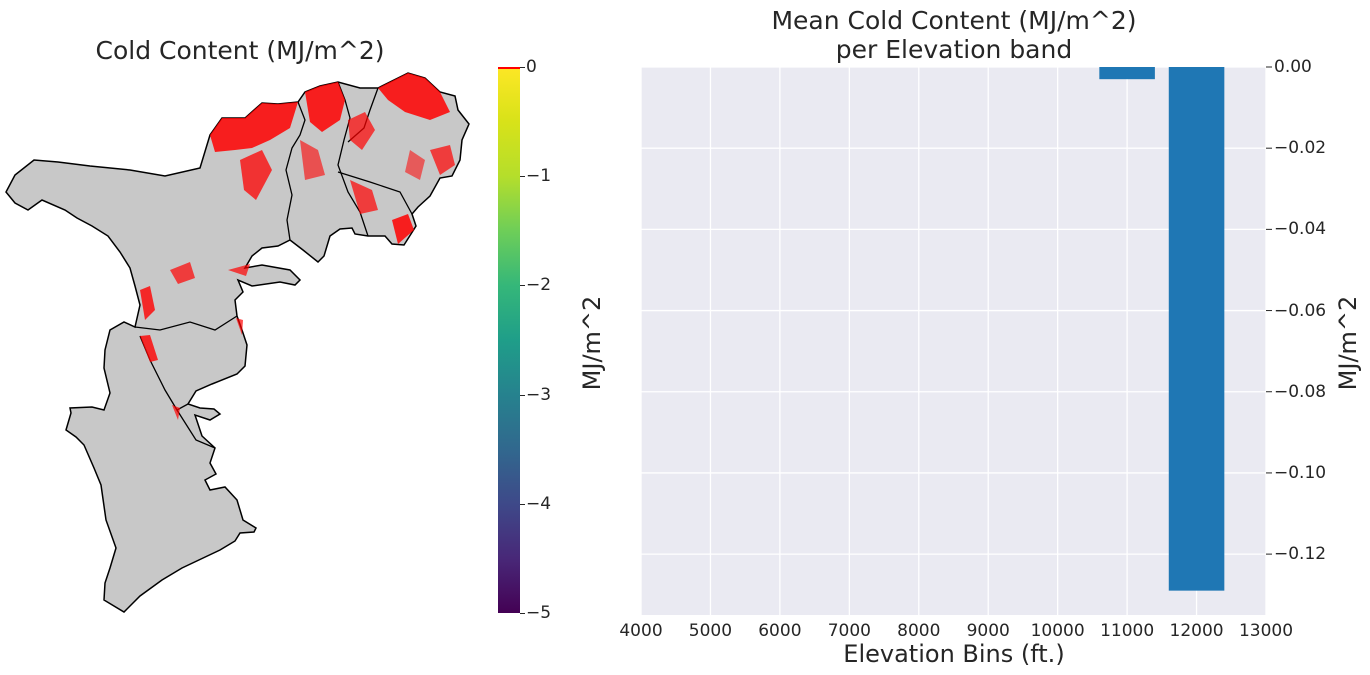 This screenshot has height=675, width=1370. Describe the element at coordinates (1300, 229) in the screenshot. I see `y-tick-label: −0.04` at that location.